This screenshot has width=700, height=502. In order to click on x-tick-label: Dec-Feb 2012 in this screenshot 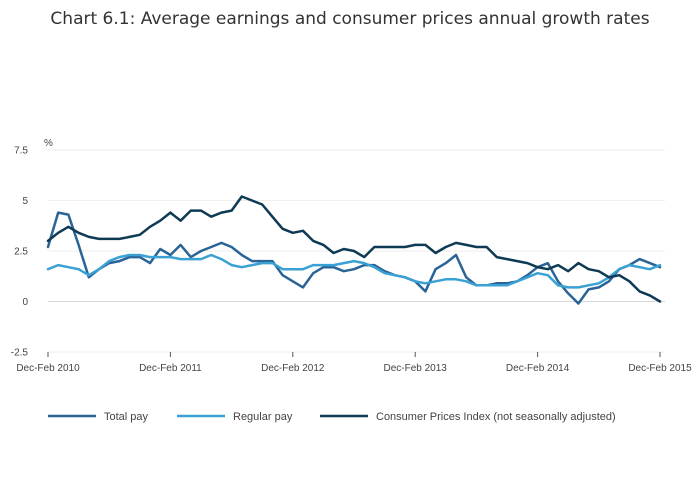, I will do `click(293, 368)`.